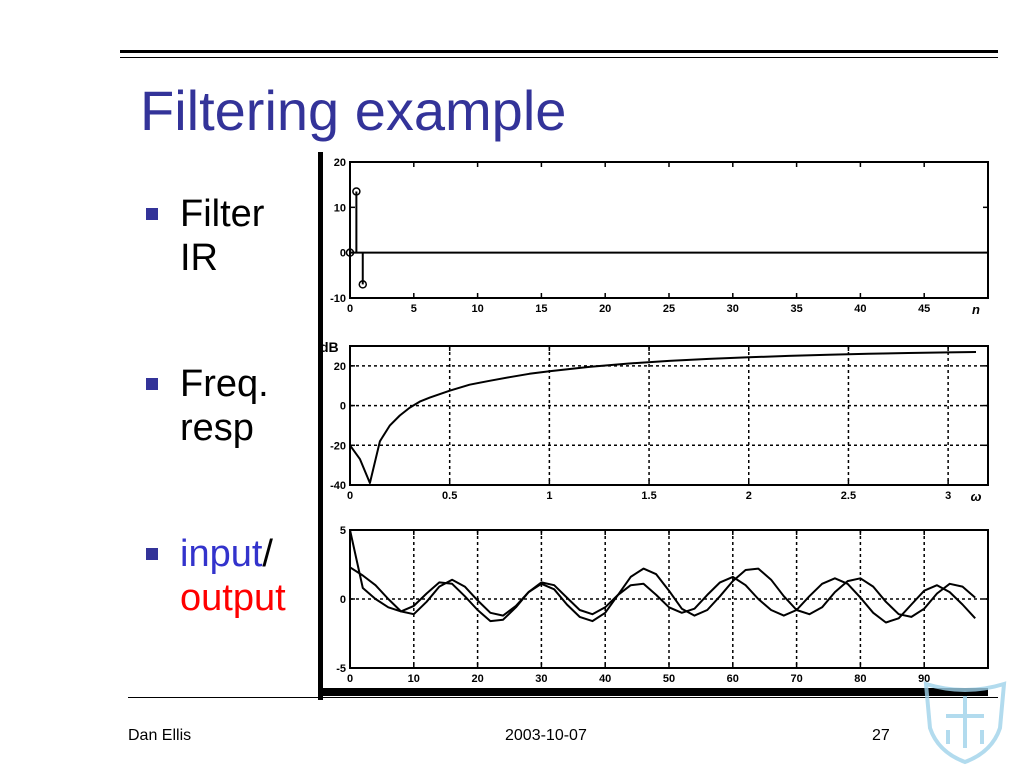 The image size is (1024, 768). What do you see at coordinates (881, 735) in the screenshot?
I see `footer-page-number: 27` at bounding box center [881, 735].